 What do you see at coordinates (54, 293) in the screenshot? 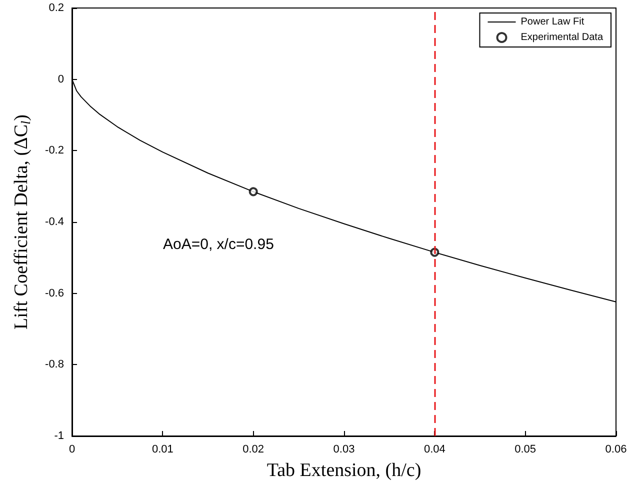
I see `y-tick-label: -0.6` at bounding box center [54, 293].